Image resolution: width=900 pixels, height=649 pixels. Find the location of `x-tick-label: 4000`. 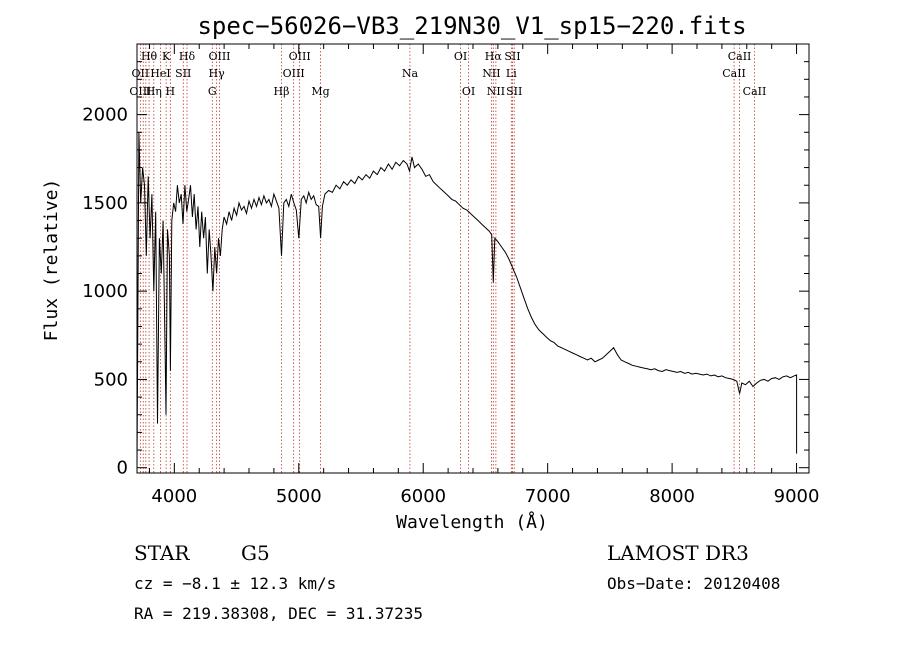

x-tick-label: 4000 is located at coordinates (174, 496).